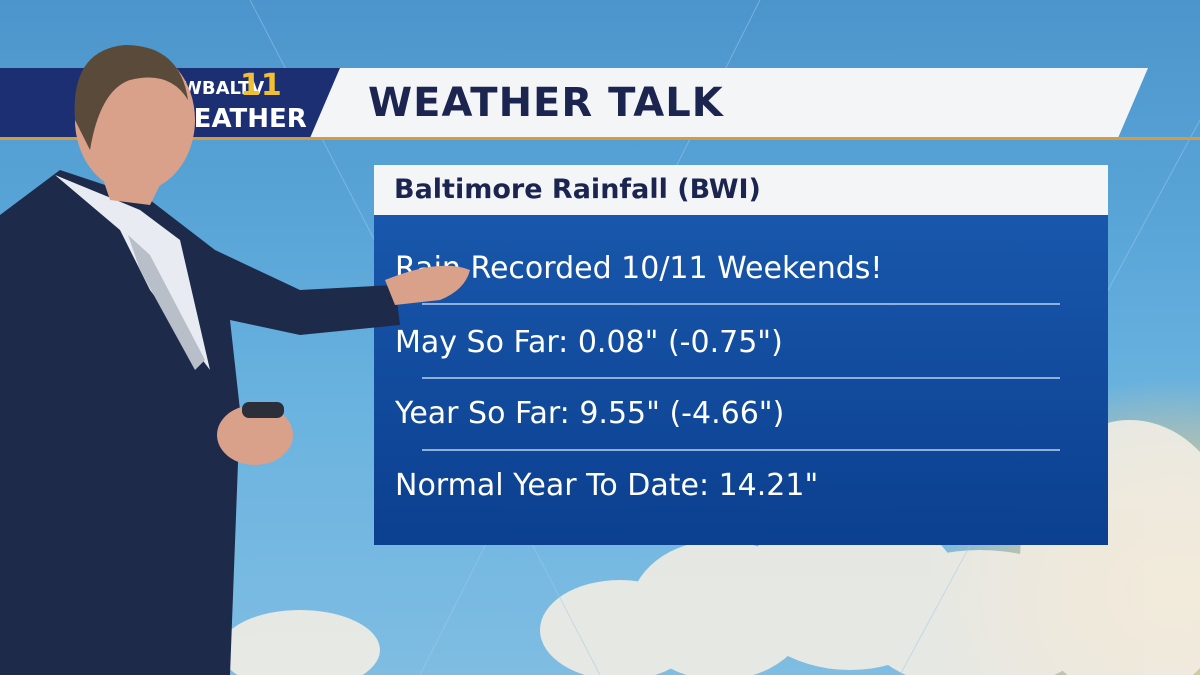 Image resolution: width=1200 pixels, height=675 pixels. Describe the element at coordinates (741, 190) in the screenshot. I see `panel-title: Baltimore Rainfall (BWI)` at that location.